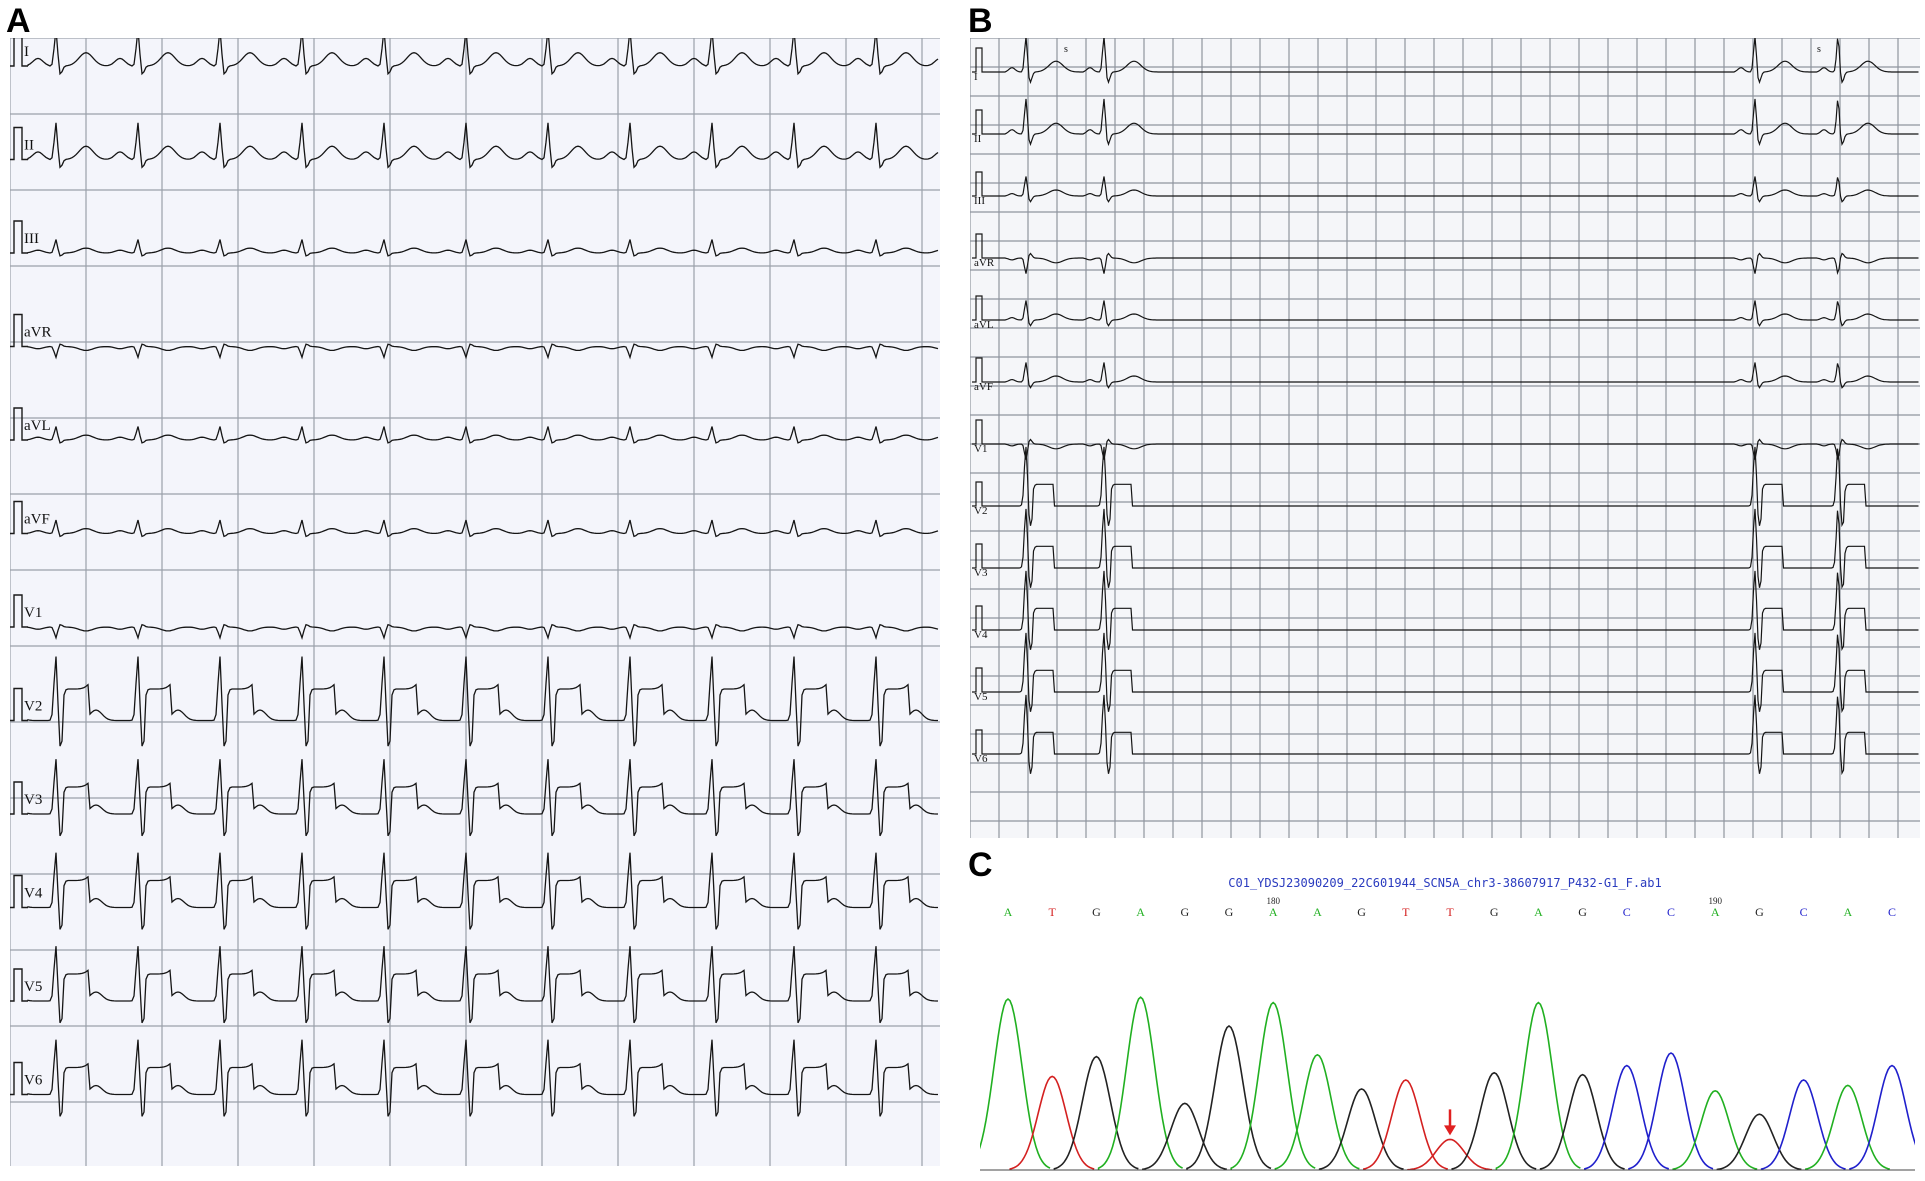  I want to click on chromatogram-panel-c: A T G A G G A A G T T G A G C C A G C A C 180 190, so click(1445, 1028).